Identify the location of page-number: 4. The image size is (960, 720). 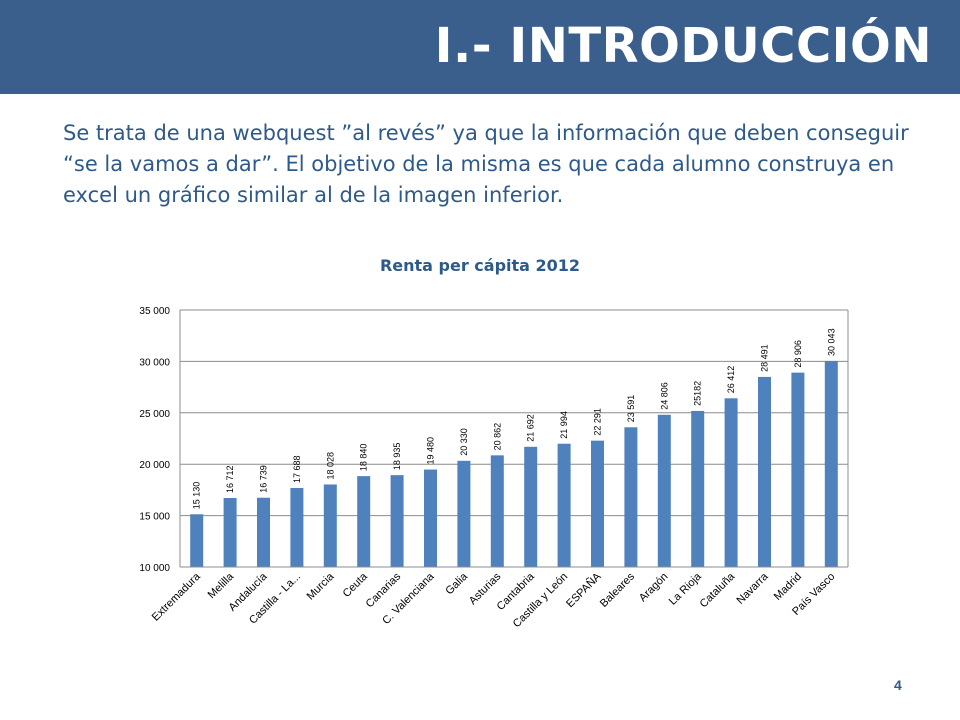
(898, 685).